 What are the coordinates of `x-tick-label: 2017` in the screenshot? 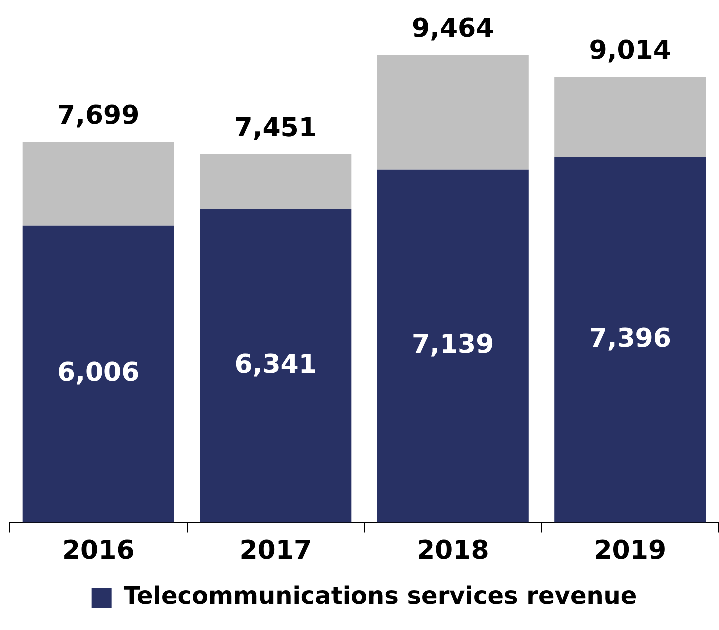 It's located at (276, 551).